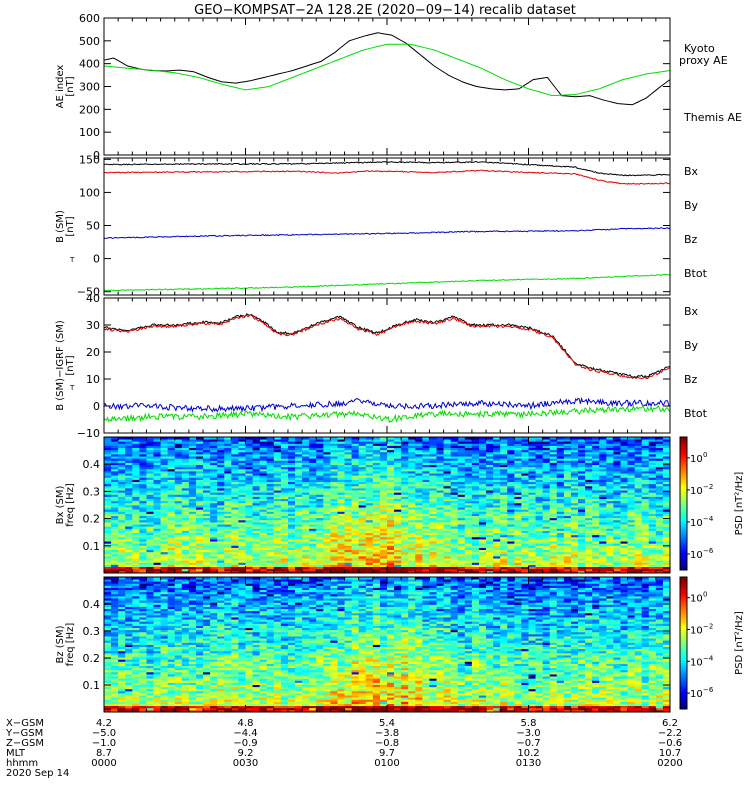 Image resolution: width=750 pixels, height=800 pixels. Describe the element at coordinates (60, 226) in the screenshot. I see `y-axis-label-line-1-0: B (SM)` at that location.